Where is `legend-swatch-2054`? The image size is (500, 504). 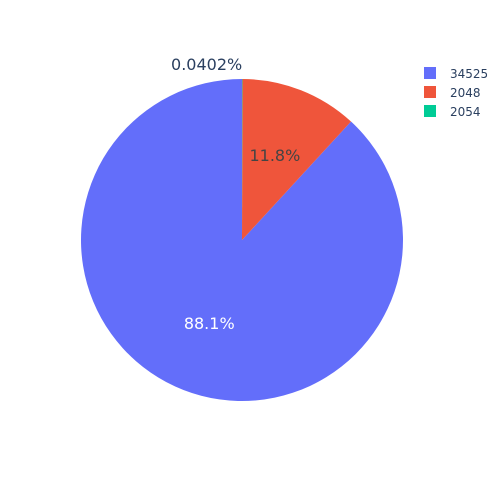
legend-swatch-2054 is located at coordinates (430, 111).